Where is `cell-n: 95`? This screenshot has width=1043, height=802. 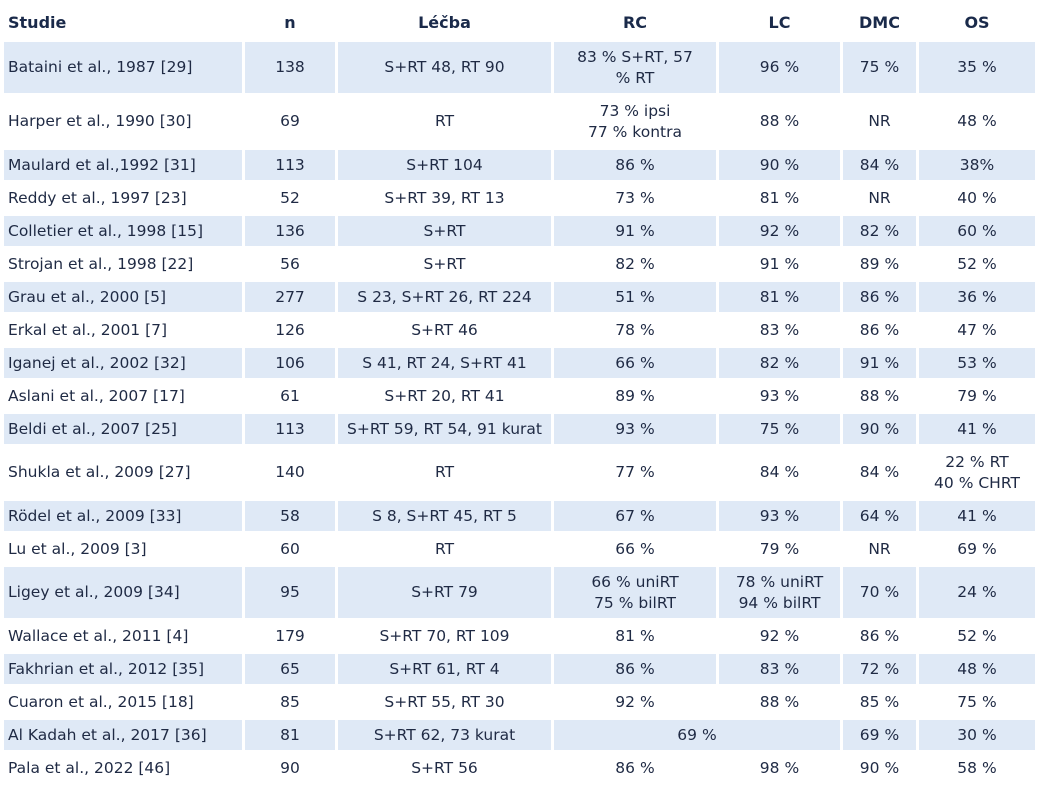
cell-n: 95 is located at coordinates (290, 592).